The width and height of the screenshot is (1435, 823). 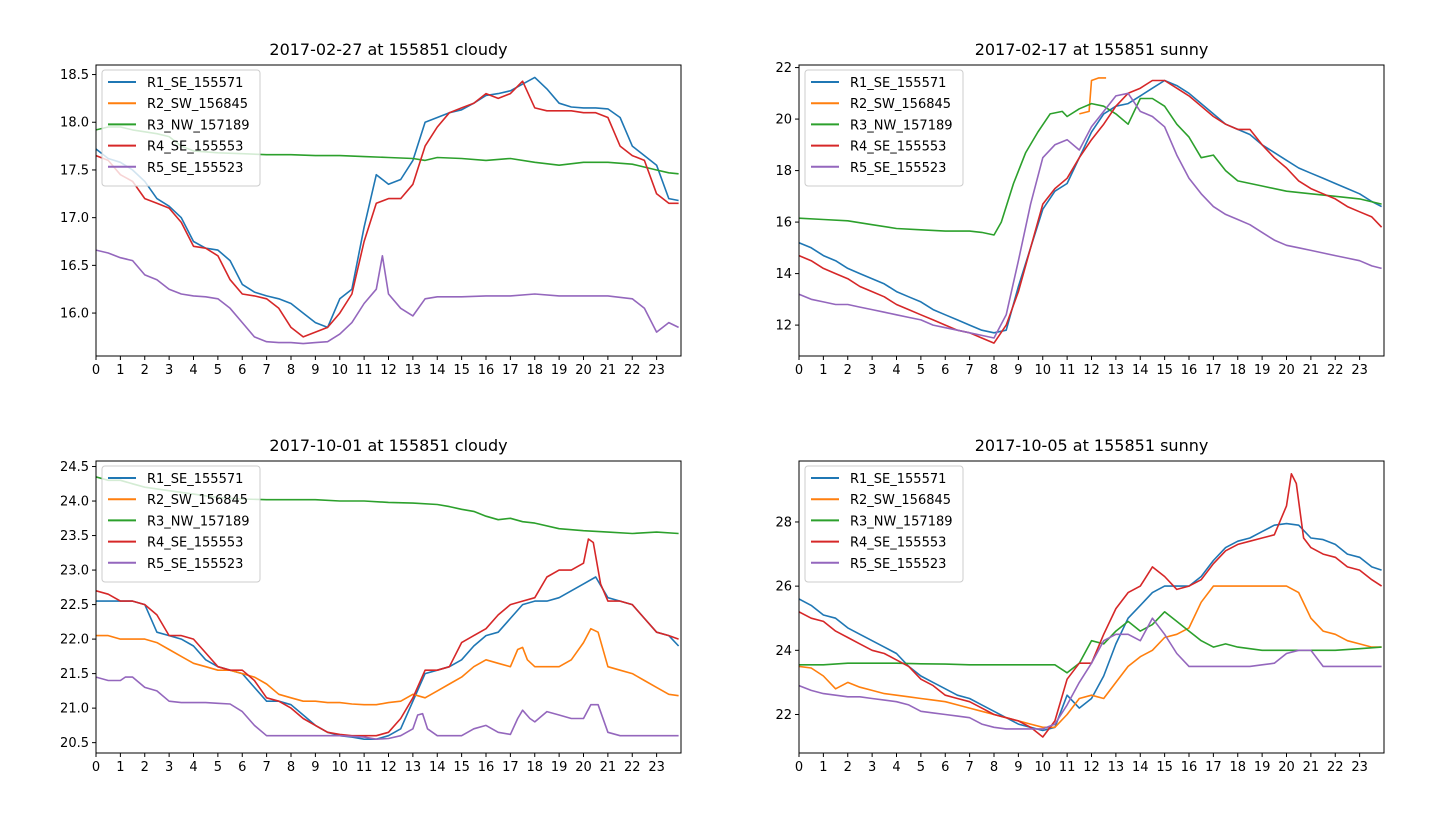 What do you see at coordinates (583, 767) in the screenshot?
I see `x-tick-label: 20` at bounding box center [583, 767].